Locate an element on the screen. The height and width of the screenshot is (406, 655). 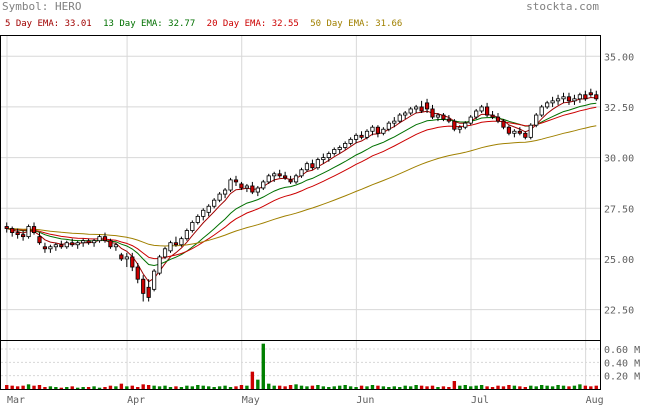
price-tick-label: 30.00 is located at coordinates (619, 159).